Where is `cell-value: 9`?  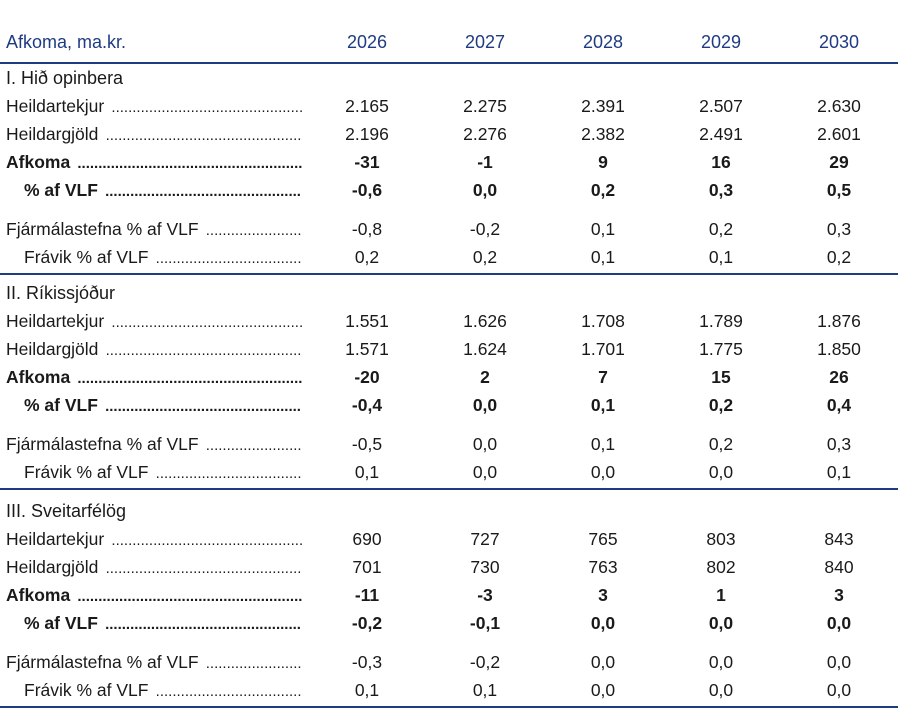 cell-value: 9 is located at coordinates (603, 162).